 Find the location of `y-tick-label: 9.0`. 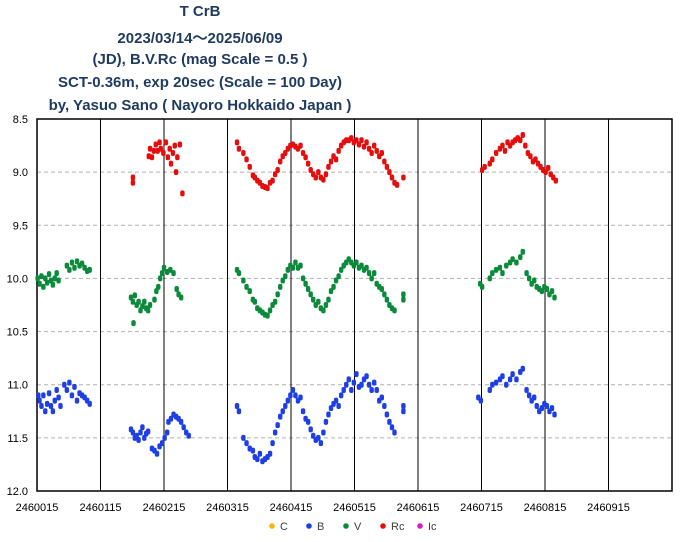

y-tick-label: 9.0 is located at coordinates (20, 173).